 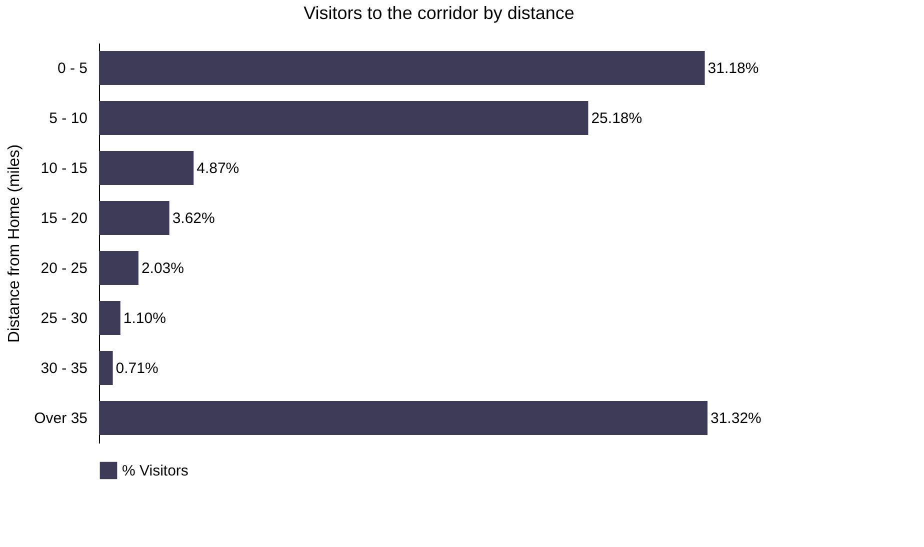 What do you see at coordinates (218, 168) in the screenshot?
I see `data-label: 4.87%` at bounding box center [218, 168].